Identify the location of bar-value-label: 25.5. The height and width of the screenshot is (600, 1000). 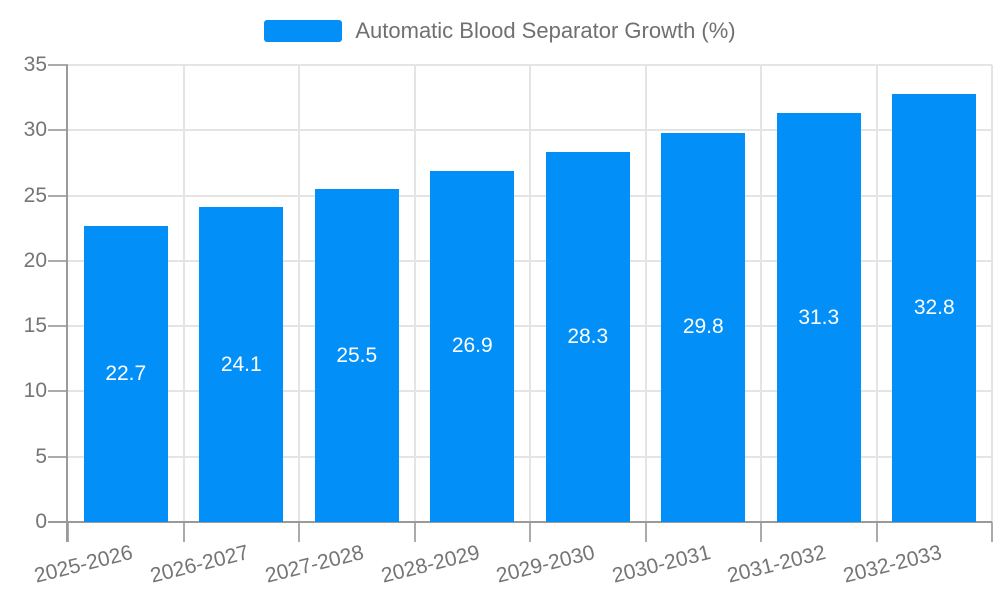
(357, 355).